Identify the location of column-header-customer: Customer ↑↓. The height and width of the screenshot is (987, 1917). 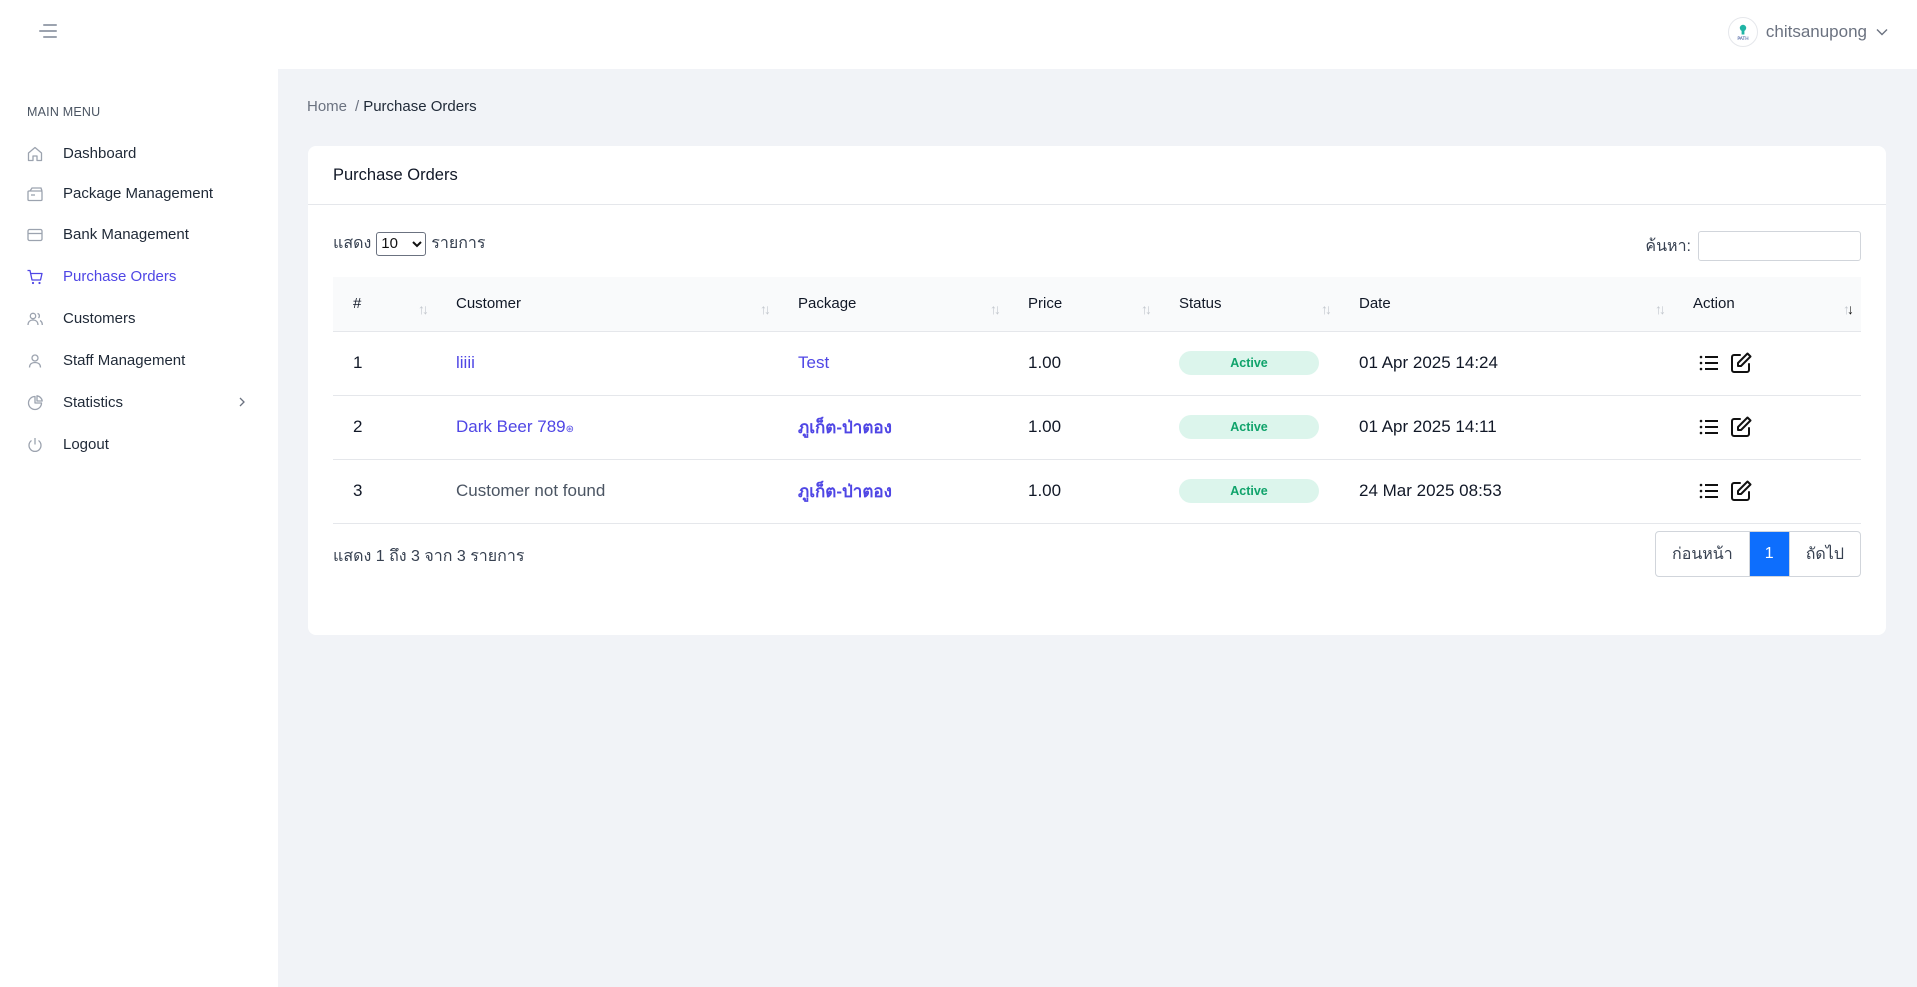
(607, 304).